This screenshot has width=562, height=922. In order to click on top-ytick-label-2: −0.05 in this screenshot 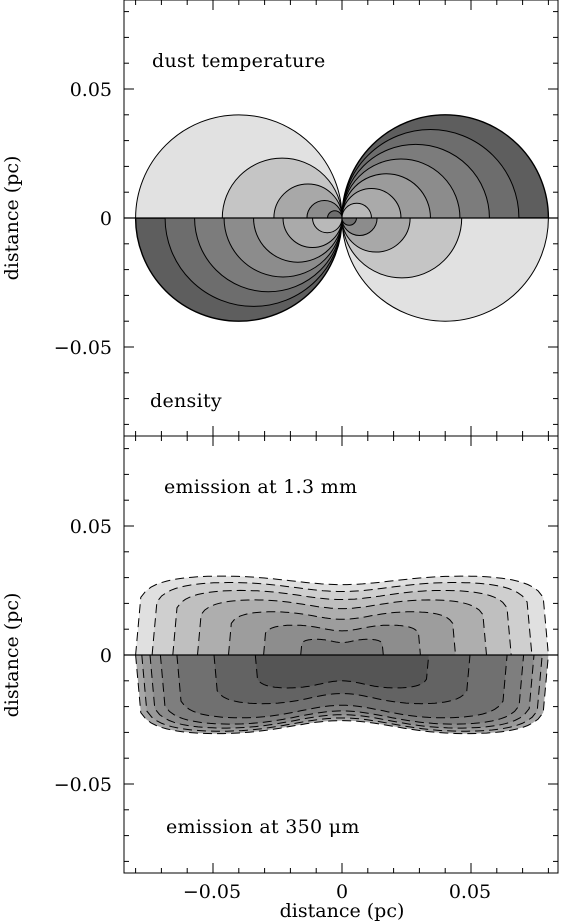, I will do `click(83, 348)`.